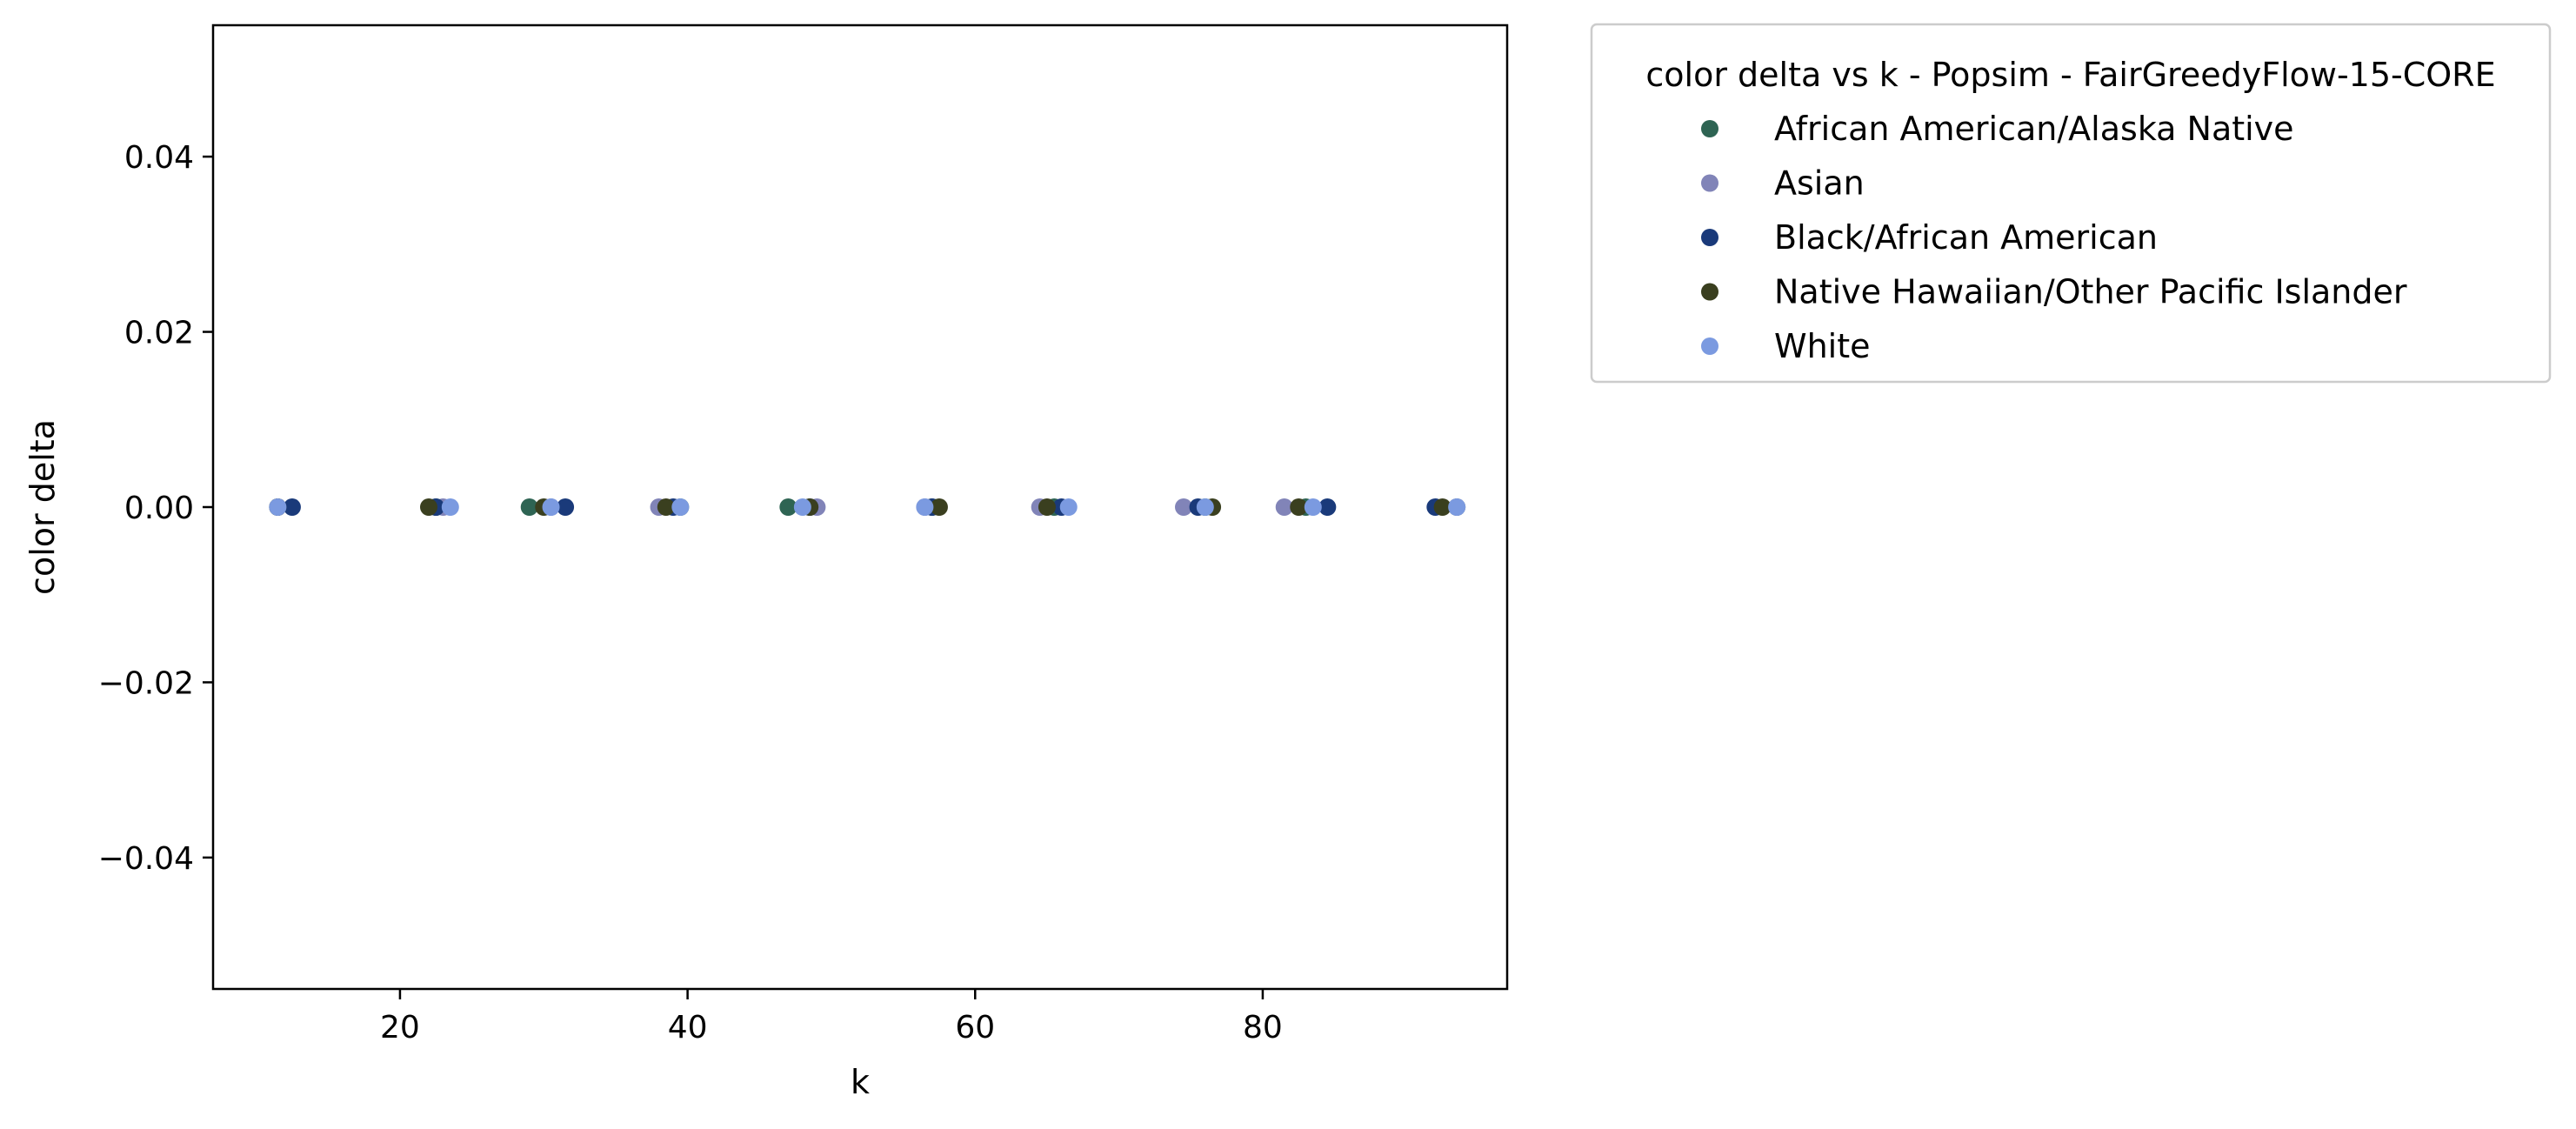 The image size is (2576, 1129). What do you see at coordinates (1823, 346) in the screenshot?
I see `legend-label: White` at bounding box center [1823, 346].